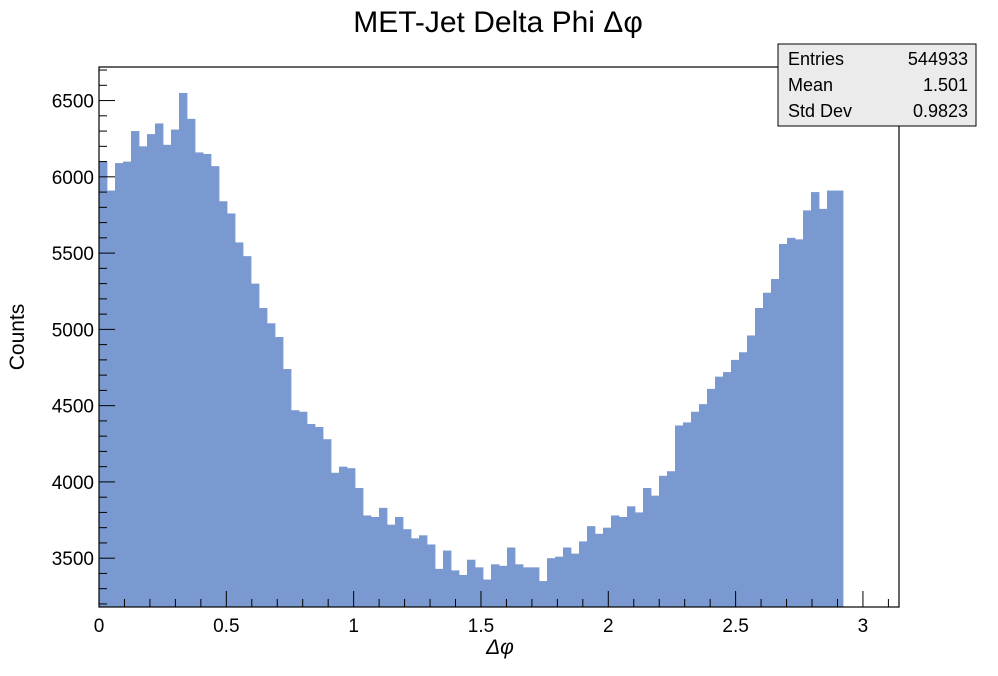 The height and width of the screenshot is (676, 998). What do you see at coordinates (863, 626) in the screenshot?
I see `x-tick-label: 3` at bounding box center [863, 626].